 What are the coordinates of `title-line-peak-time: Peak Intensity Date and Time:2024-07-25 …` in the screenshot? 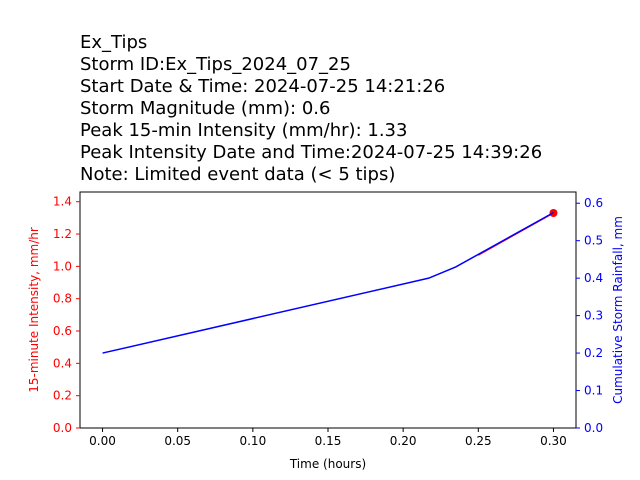 It's located at (311, 152).